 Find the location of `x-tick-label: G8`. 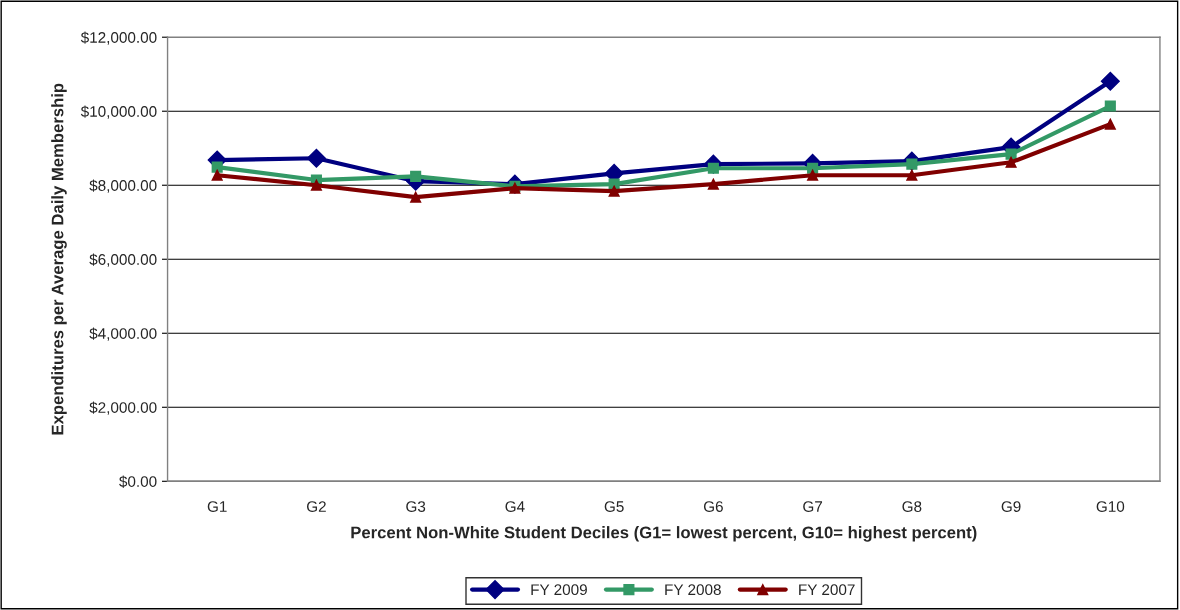

x-tick-label: G8 is located at coordinates (912, 506).